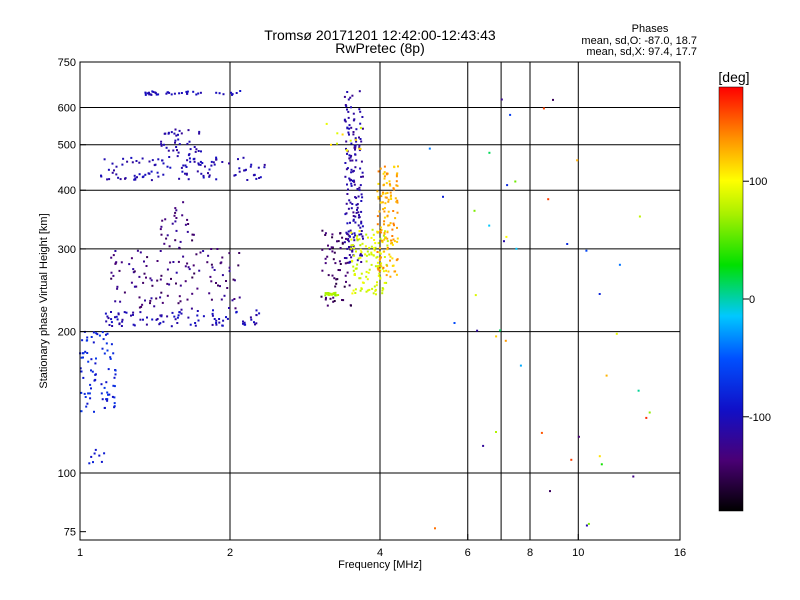  Describe the element at coordinates (80, 553) in the screenshot. I see `x-tick-label: 1` at that location.